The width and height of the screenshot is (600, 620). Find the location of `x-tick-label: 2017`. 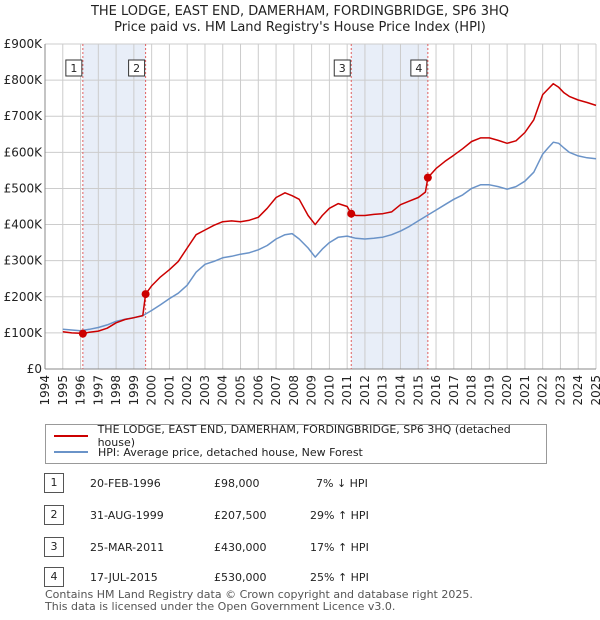

x-tick-label: 2017 is located at coordinates (454, 390).